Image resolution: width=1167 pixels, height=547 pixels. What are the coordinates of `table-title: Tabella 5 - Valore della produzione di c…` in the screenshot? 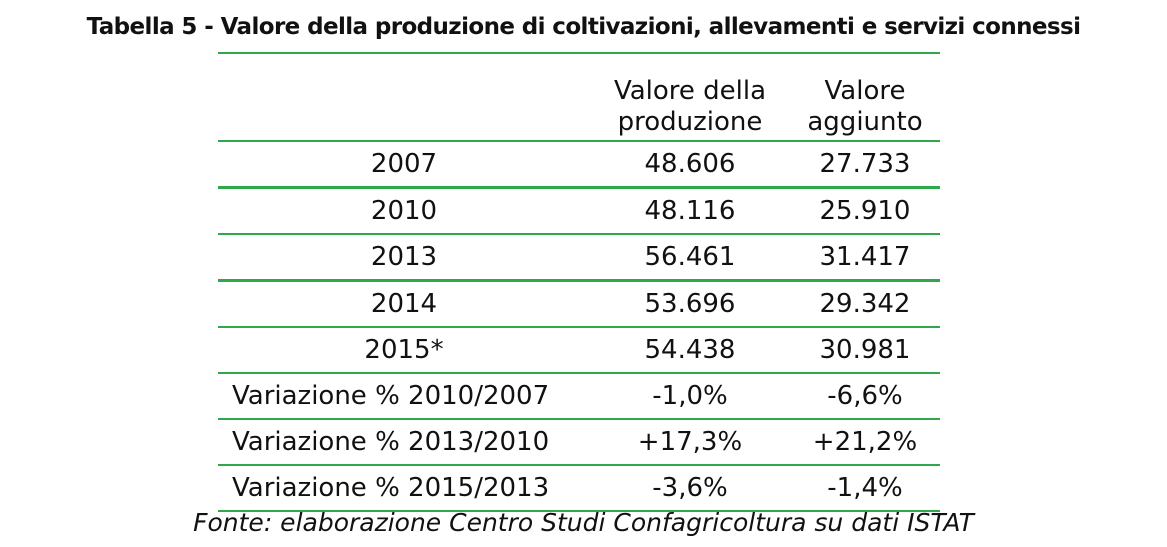 It's located at (583, 27).